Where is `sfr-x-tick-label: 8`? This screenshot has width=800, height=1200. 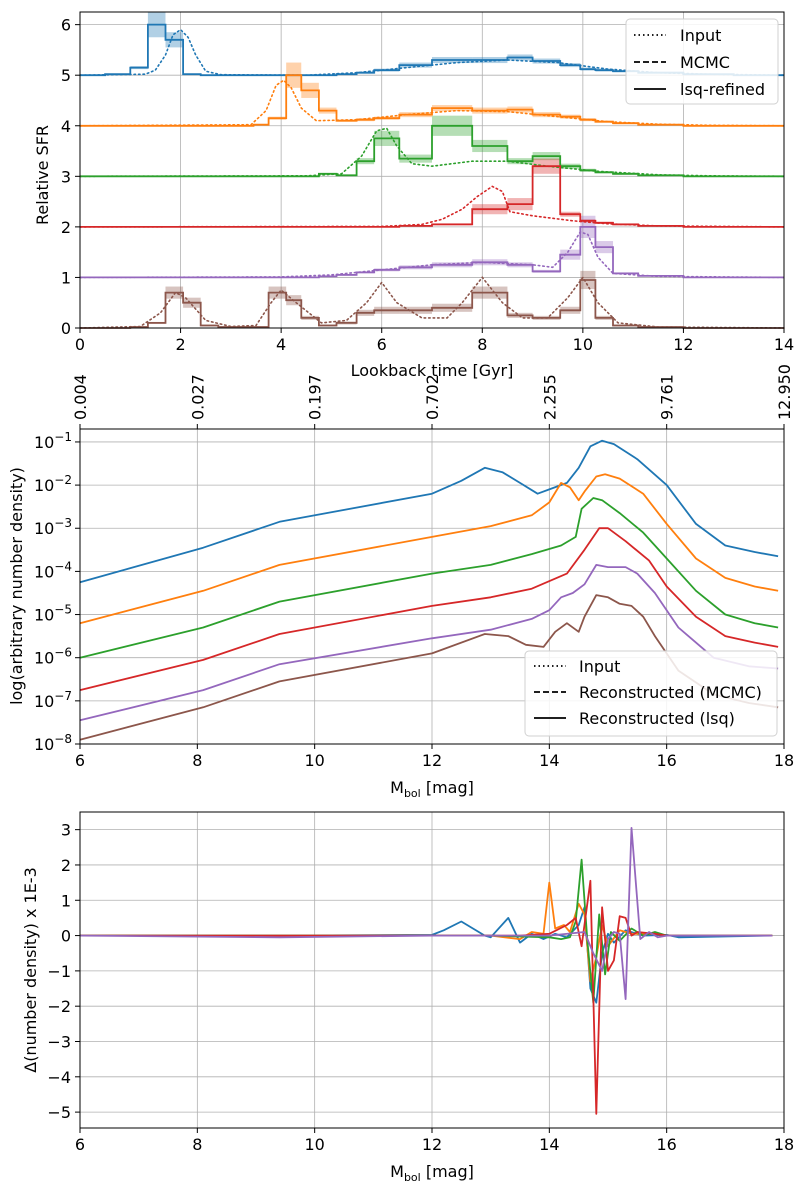 sfr-x-tick-label: 8 is located at coordinates (482, 344).